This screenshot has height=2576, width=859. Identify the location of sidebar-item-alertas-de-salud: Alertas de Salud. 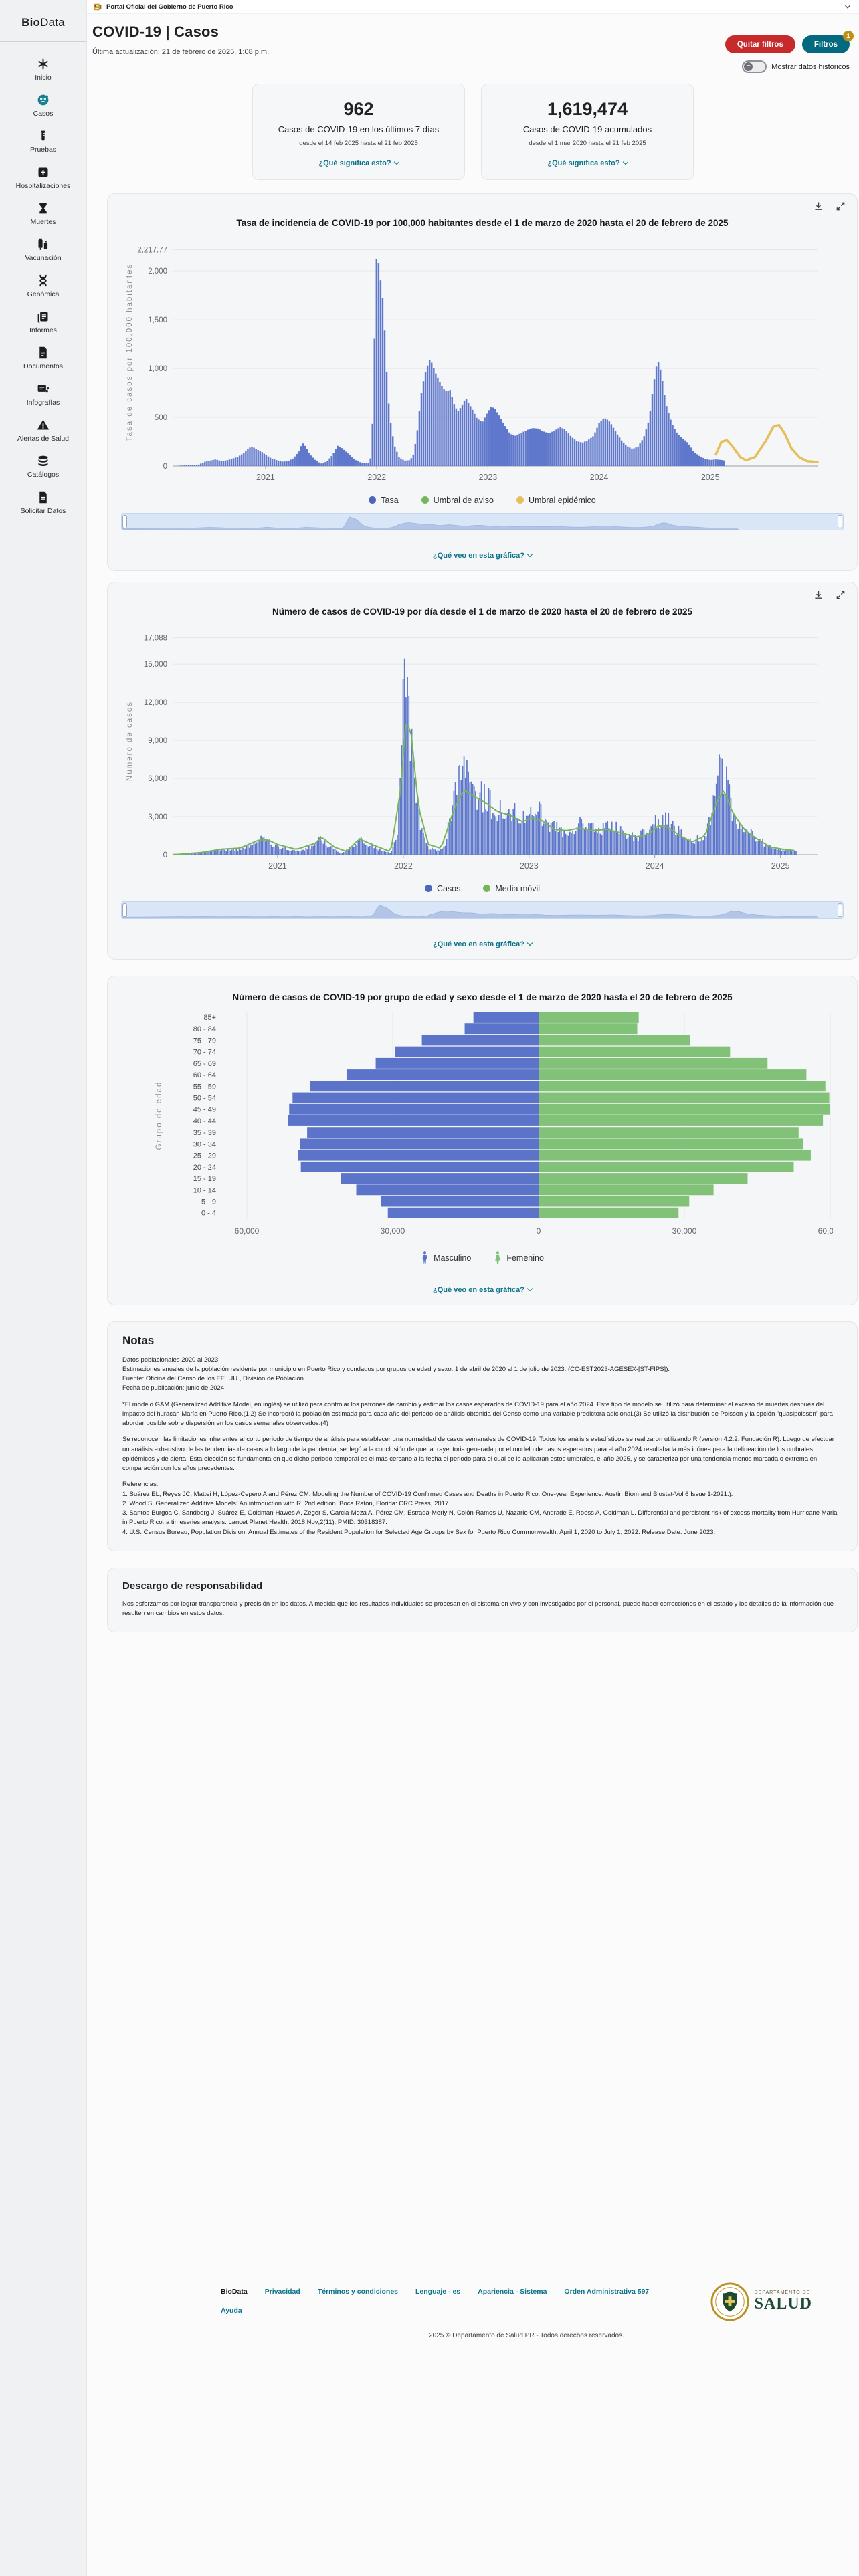
(43, 431).